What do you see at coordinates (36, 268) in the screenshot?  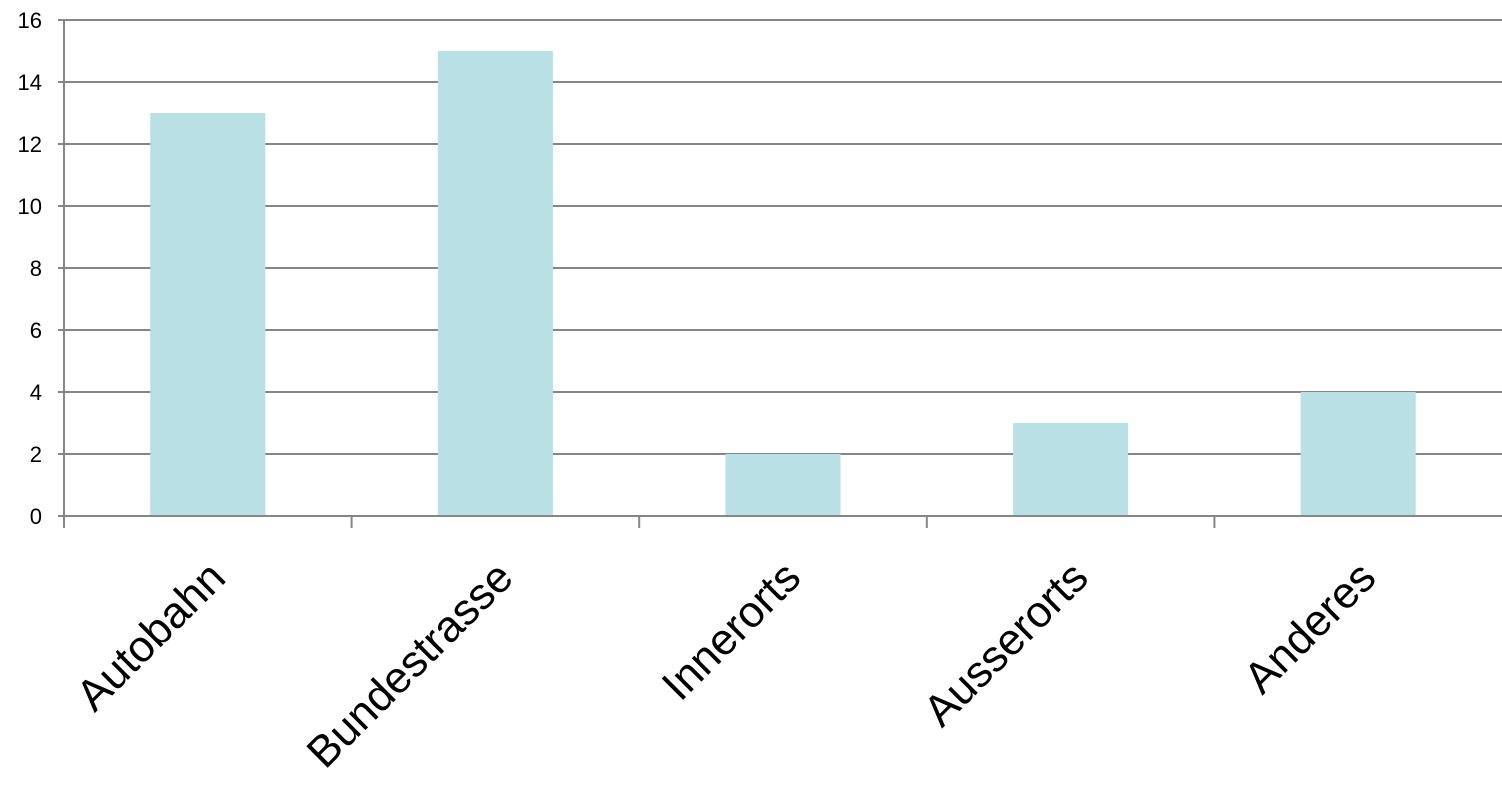 I see `y-tick-label: 8` at bounding box center [36, 268].